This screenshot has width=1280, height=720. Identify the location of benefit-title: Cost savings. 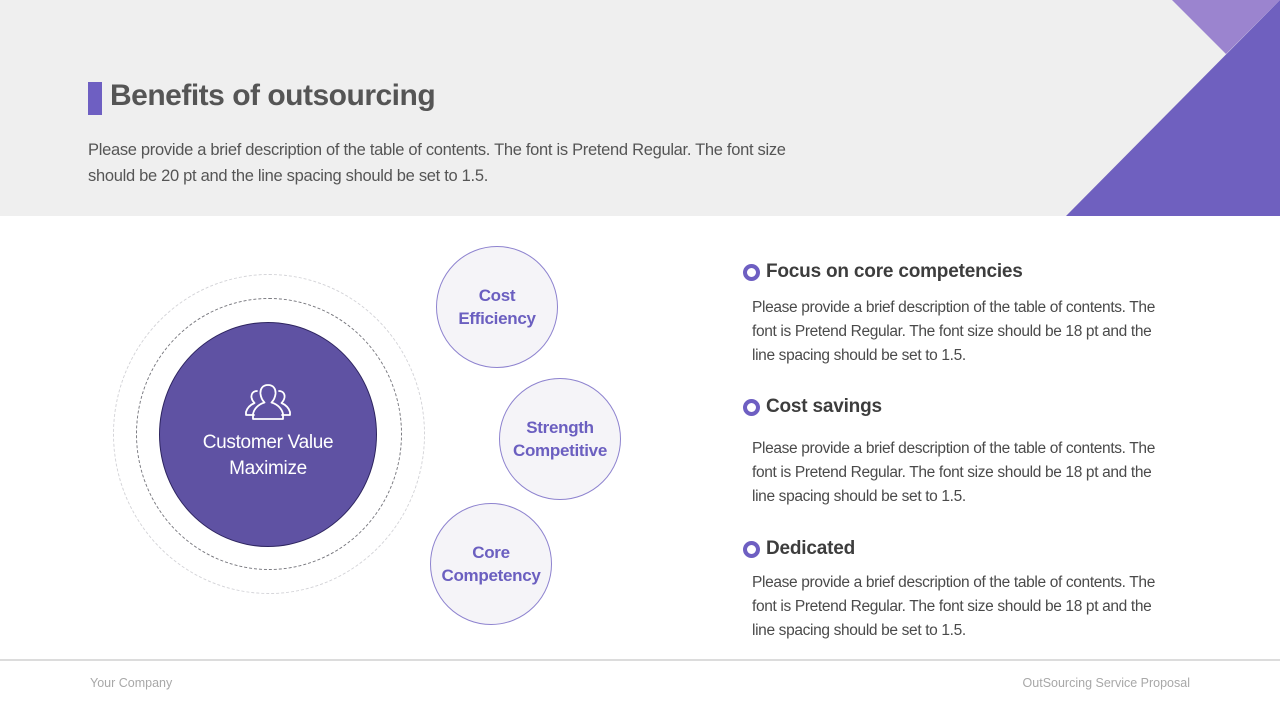
(824, 406).